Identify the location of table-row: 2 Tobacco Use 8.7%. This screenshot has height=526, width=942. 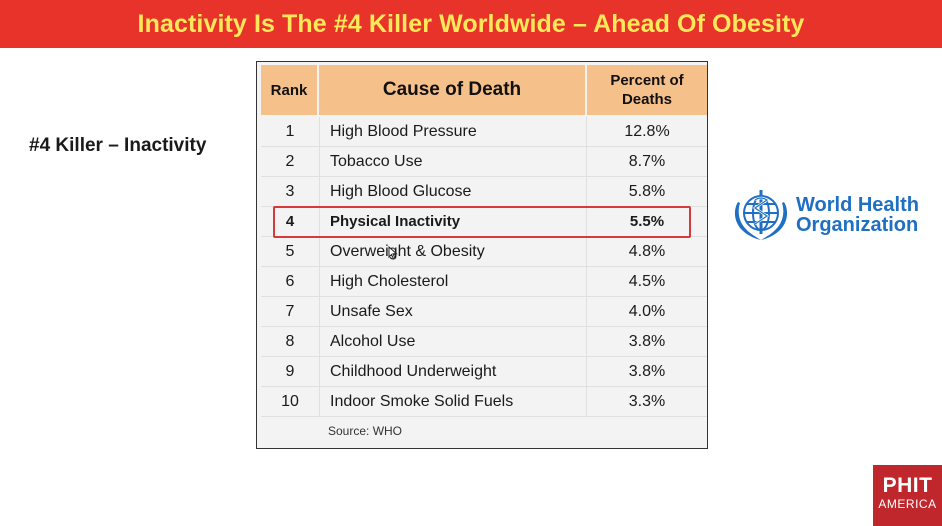
(484, 162).